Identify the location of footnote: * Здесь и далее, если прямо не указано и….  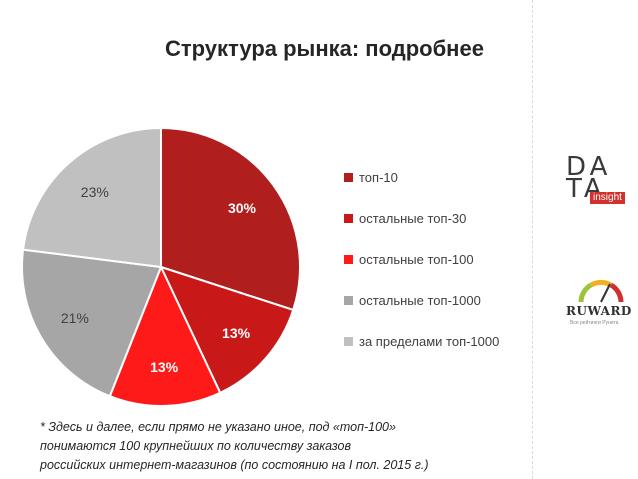
(234, 446).